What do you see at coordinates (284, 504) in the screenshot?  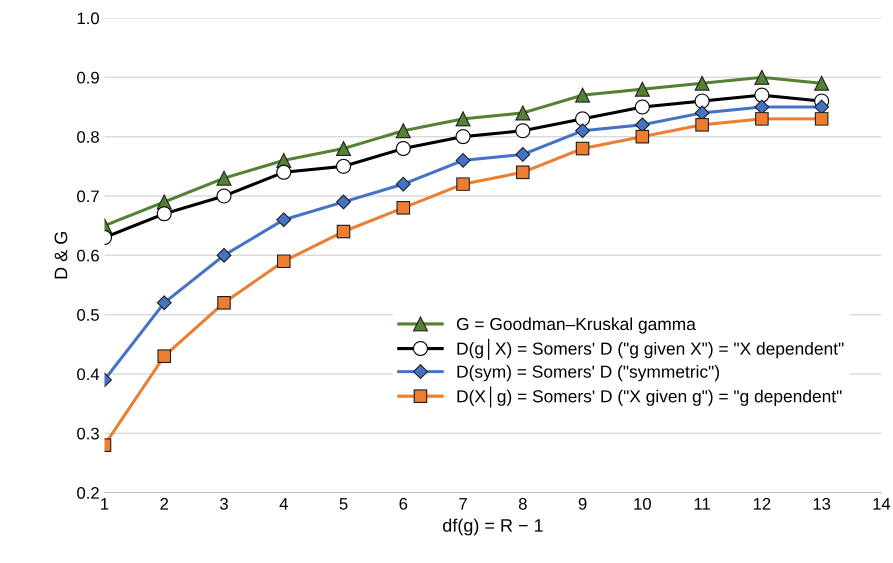 I see `x-tick-label: 4` at bounding box center [284, 504].